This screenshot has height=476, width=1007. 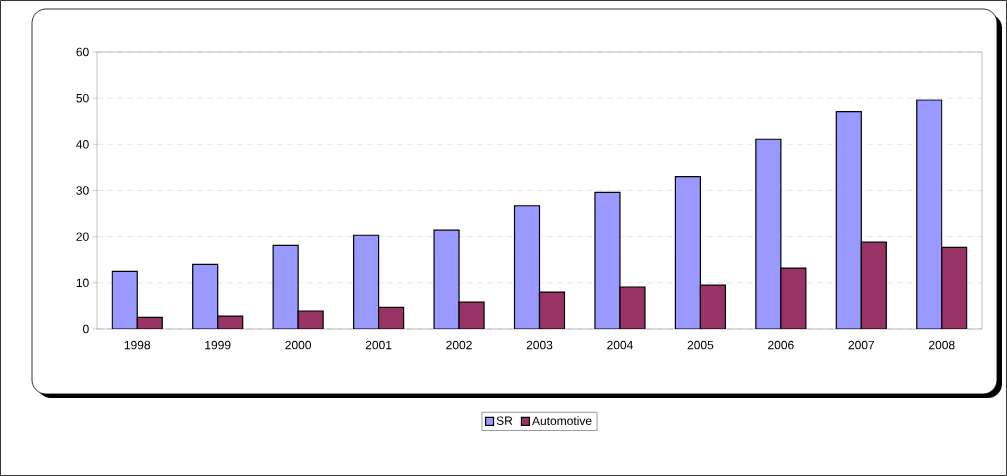 I want to click on x-tick-label: 2007, so click(x=861, y=345).